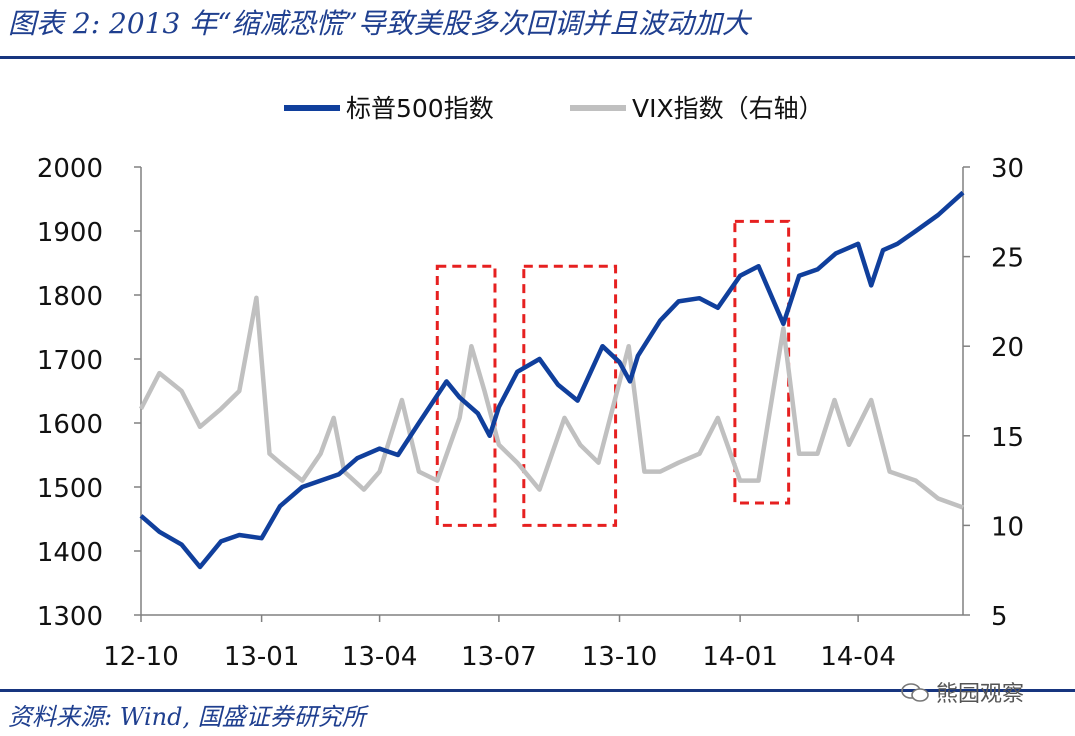 This screenshot has height=736, width=1075. I want to click on y-right-tick-label: 30, so click(1007, 169).